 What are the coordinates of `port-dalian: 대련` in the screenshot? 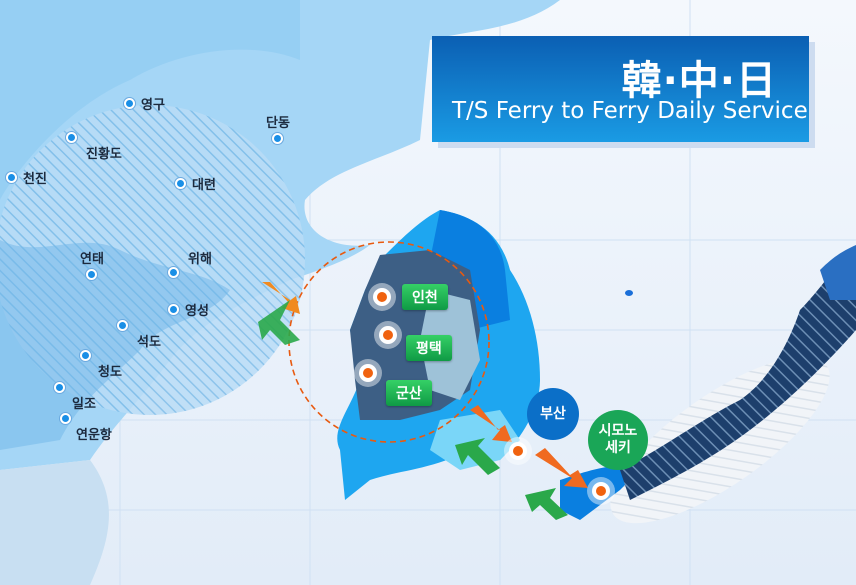 It's located at (195, 183).